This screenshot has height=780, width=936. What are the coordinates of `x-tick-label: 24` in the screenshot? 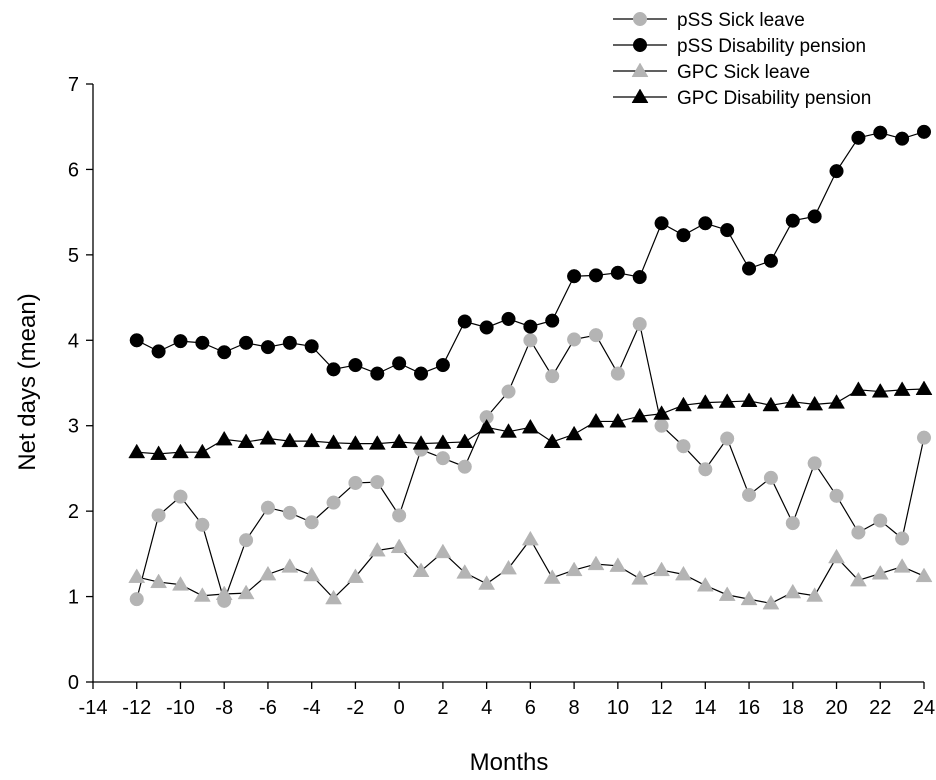 It's located at (924, 708).